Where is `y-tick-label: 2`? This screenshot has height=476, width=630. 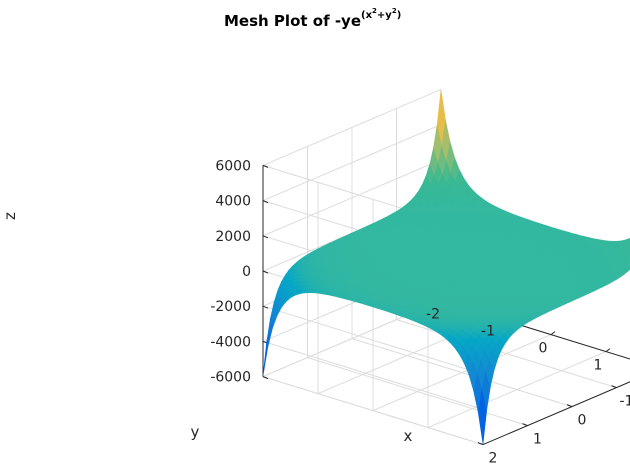 y-tick-label: 2 is located at coordinates (493, 459).